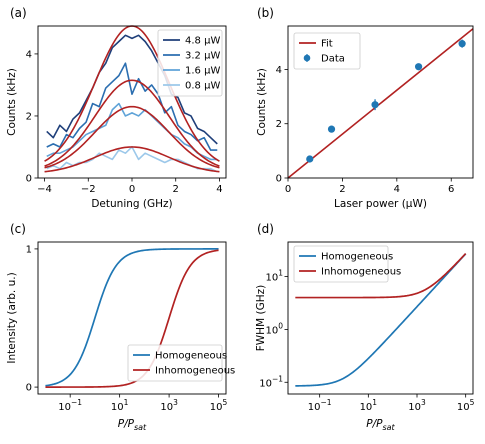 This screenshot has width=485, height=444. I want to click on panel-label-d: (d), so click(265, 229).